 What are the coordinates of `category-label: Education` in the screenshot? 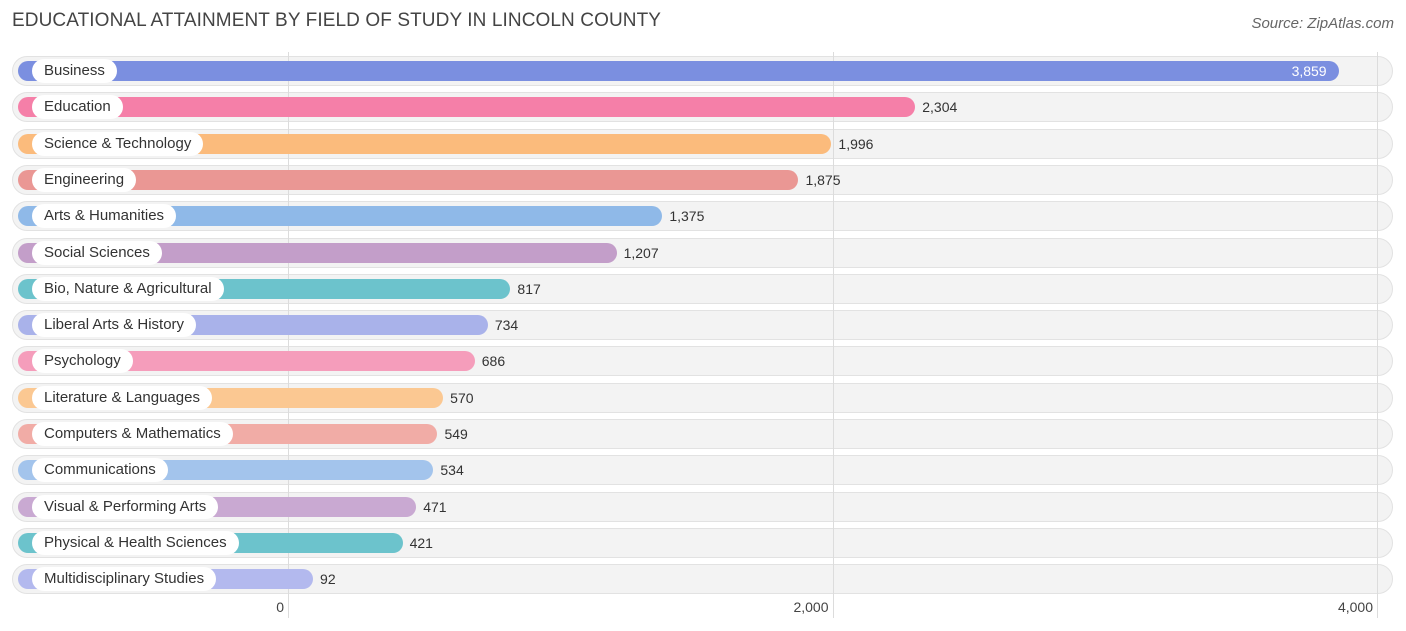 It's located at (77, 107).